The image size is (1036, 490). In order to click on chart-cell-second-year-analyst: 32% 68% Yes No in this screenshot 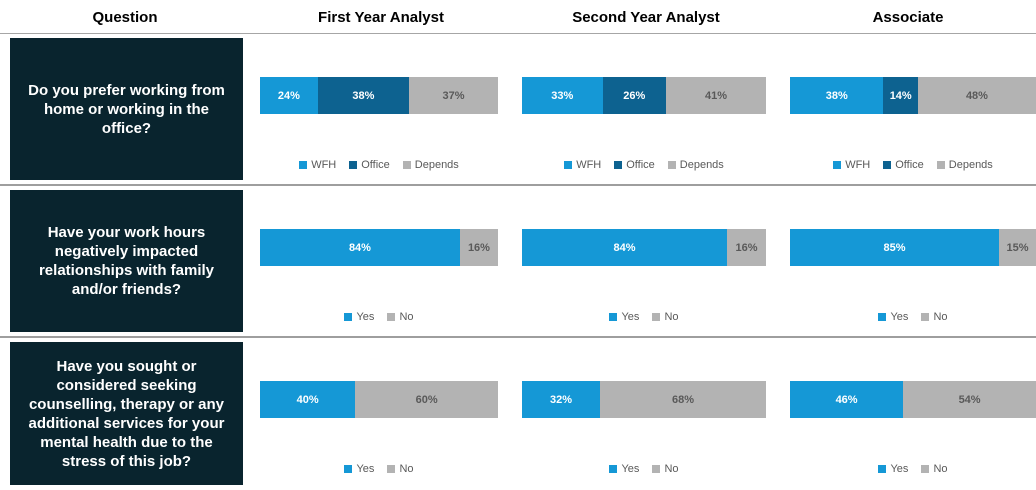, I will do `click(646, 413)`.